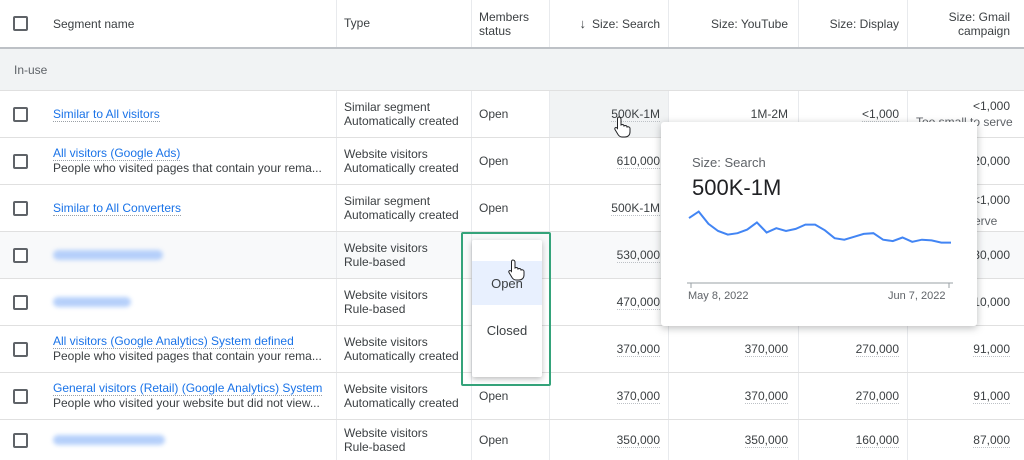 The height and width of the screenshot is (460, 1024). Describe the element at coordinates (880, 114) in the screenshot. I see `size-display-value: <1,000` at that location.